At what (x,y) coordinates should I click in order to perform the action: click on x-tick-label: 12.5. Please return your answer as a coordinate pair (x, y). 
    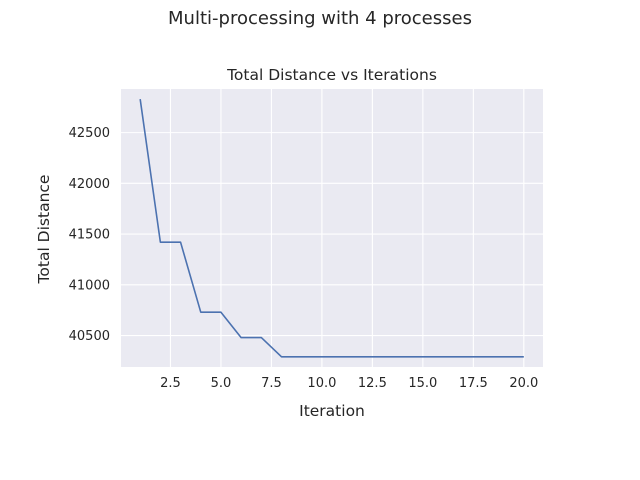
    Looking at the image, I should click on (372, 383).